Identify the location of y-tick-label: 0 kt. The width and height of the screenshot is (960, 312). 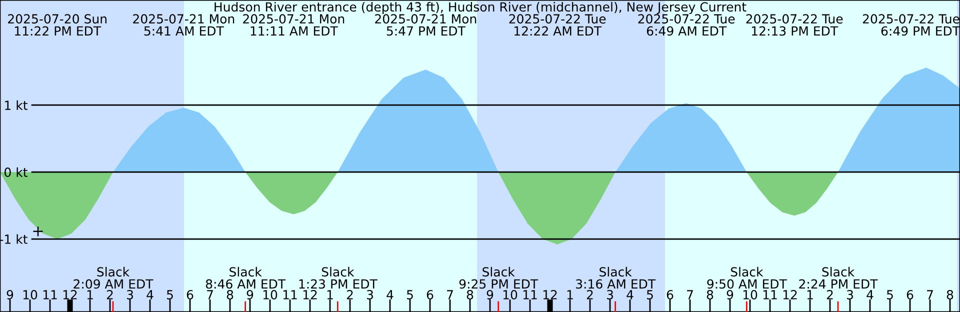
(16, 172).